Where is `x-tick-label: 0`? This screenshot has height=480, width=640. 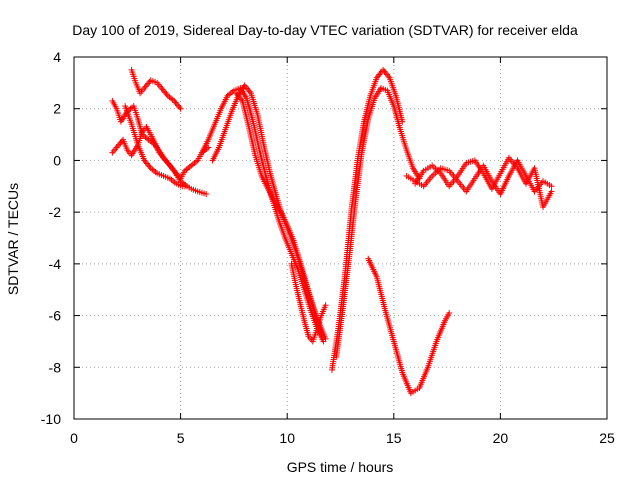 x-tick-label: 0 is located at coordinates (74, 438).